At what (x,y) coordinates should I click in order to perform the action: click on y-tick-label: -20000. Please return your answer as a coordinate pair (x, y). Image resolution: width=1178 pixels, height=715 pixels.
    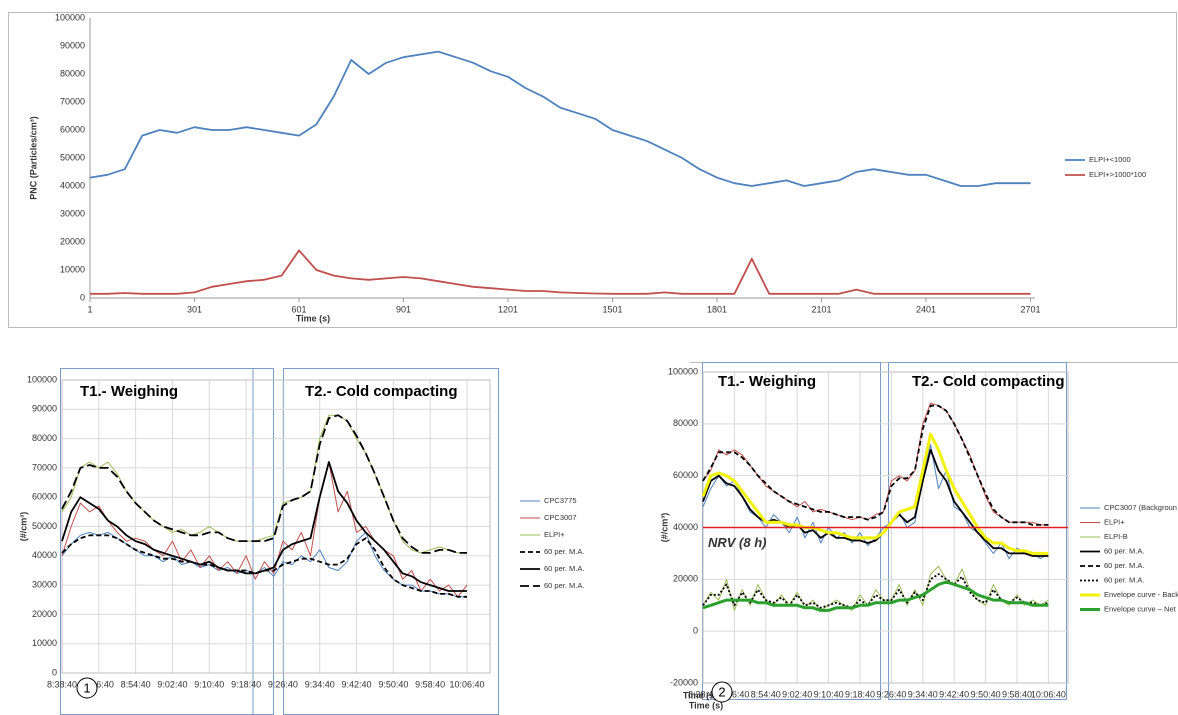
    Looking at the image, I should click on (684, 682).